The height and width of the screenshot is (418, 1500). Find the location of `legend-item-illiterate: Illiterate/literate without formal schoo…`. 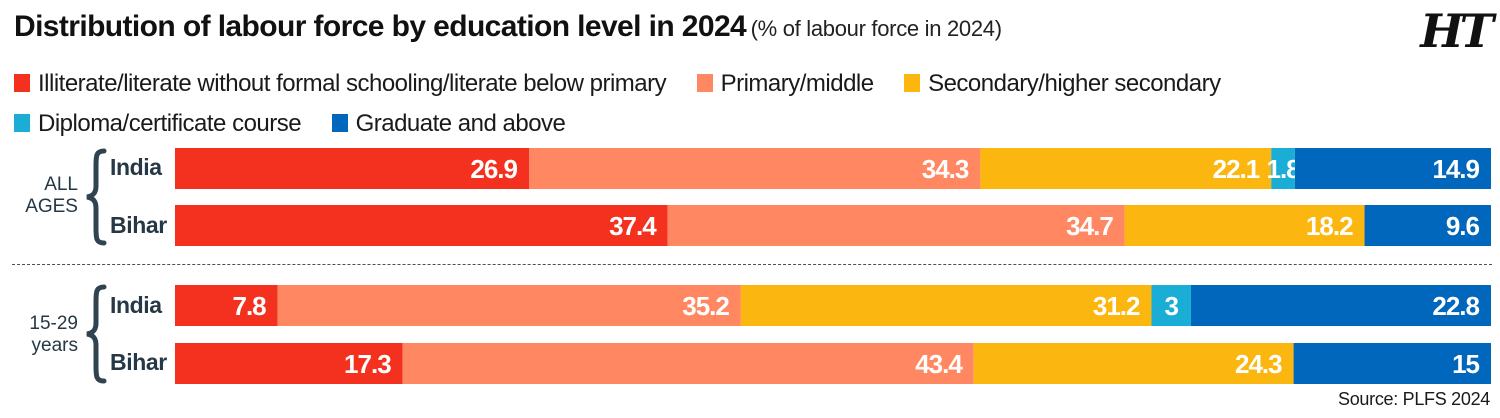

legend-item-illiterate: Illiterate/literate without formal schoo… is located at coordinates (340, 84).